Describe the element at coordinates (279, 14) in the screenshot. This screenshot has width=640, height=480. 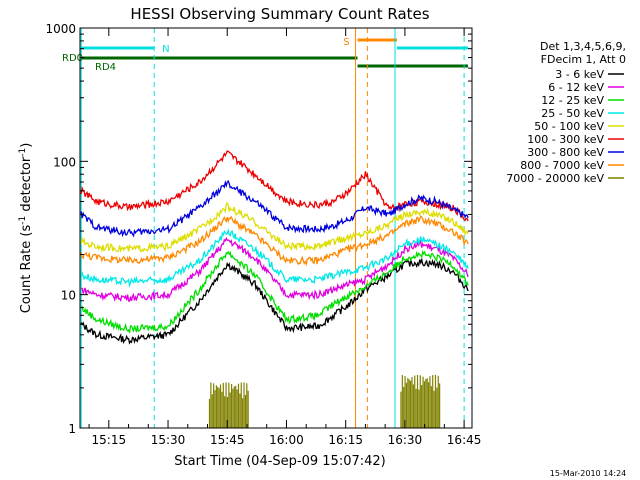
I see `chart-title: HESSI Observing Summary Count Rates` at that location.